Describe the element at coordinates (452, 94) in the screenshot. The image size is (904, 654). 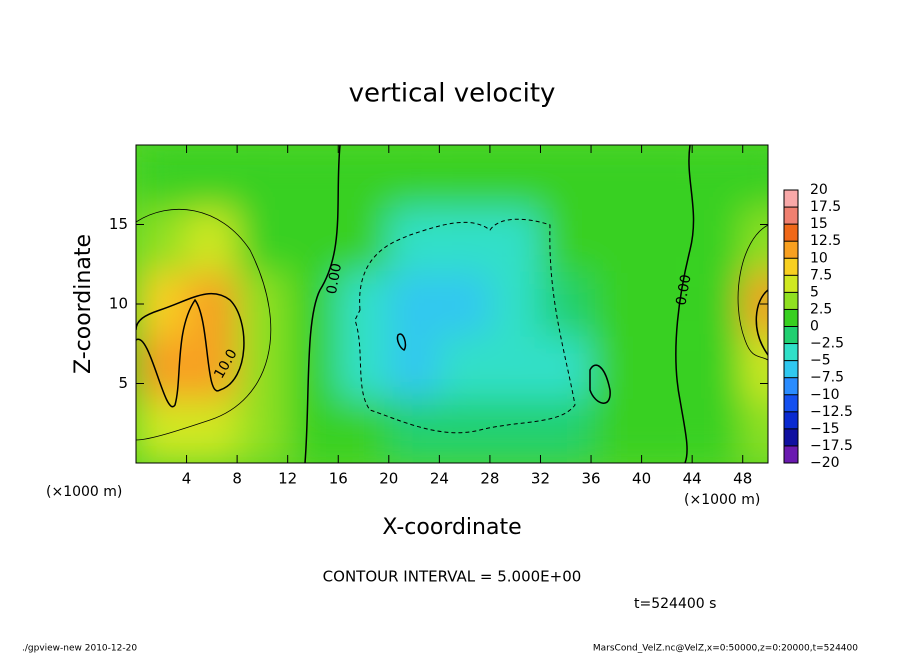
I see `chart-title: vertical velocity` at that location.